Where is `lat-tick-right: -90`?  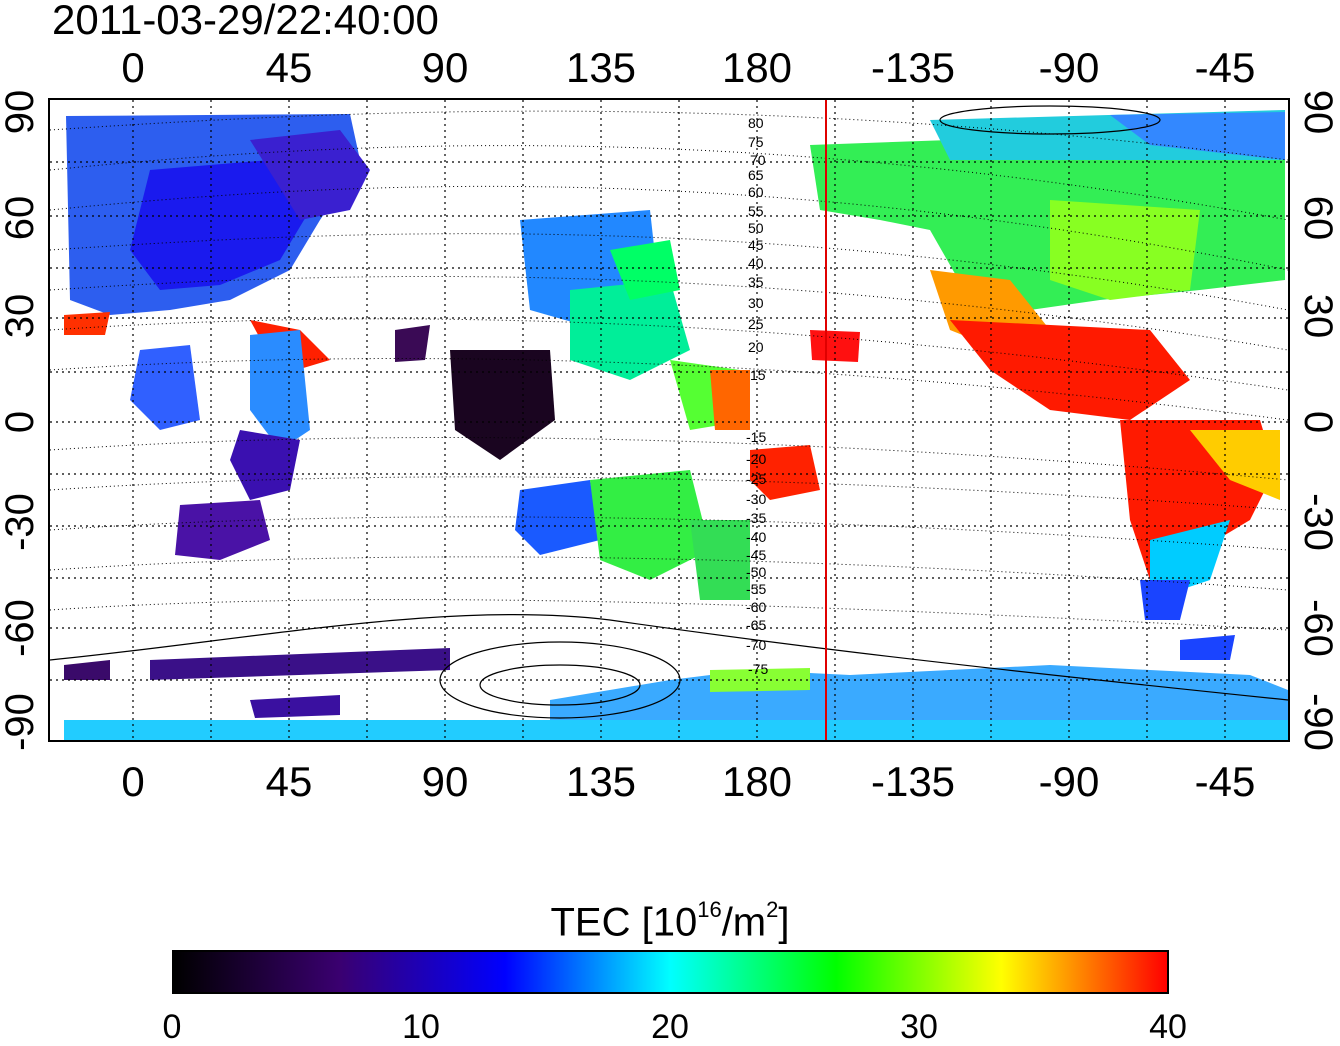
lat-tick-right: -90 is located at coordinates (1318, 722).